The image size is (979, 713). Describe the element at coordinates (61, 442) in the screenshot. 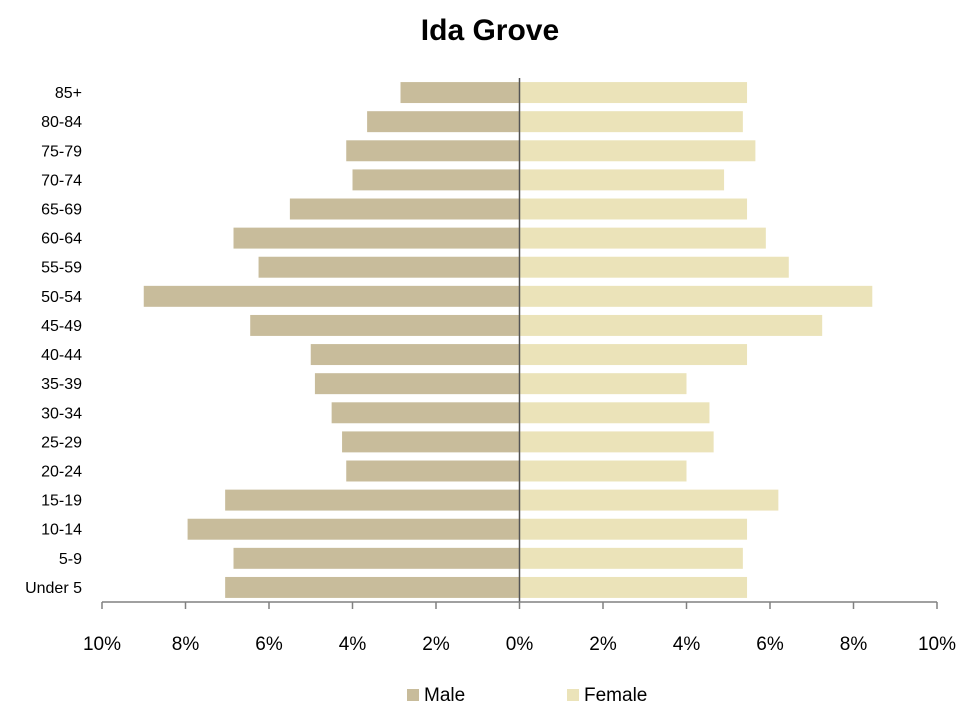

I see `category-label: 25-29` at that location.